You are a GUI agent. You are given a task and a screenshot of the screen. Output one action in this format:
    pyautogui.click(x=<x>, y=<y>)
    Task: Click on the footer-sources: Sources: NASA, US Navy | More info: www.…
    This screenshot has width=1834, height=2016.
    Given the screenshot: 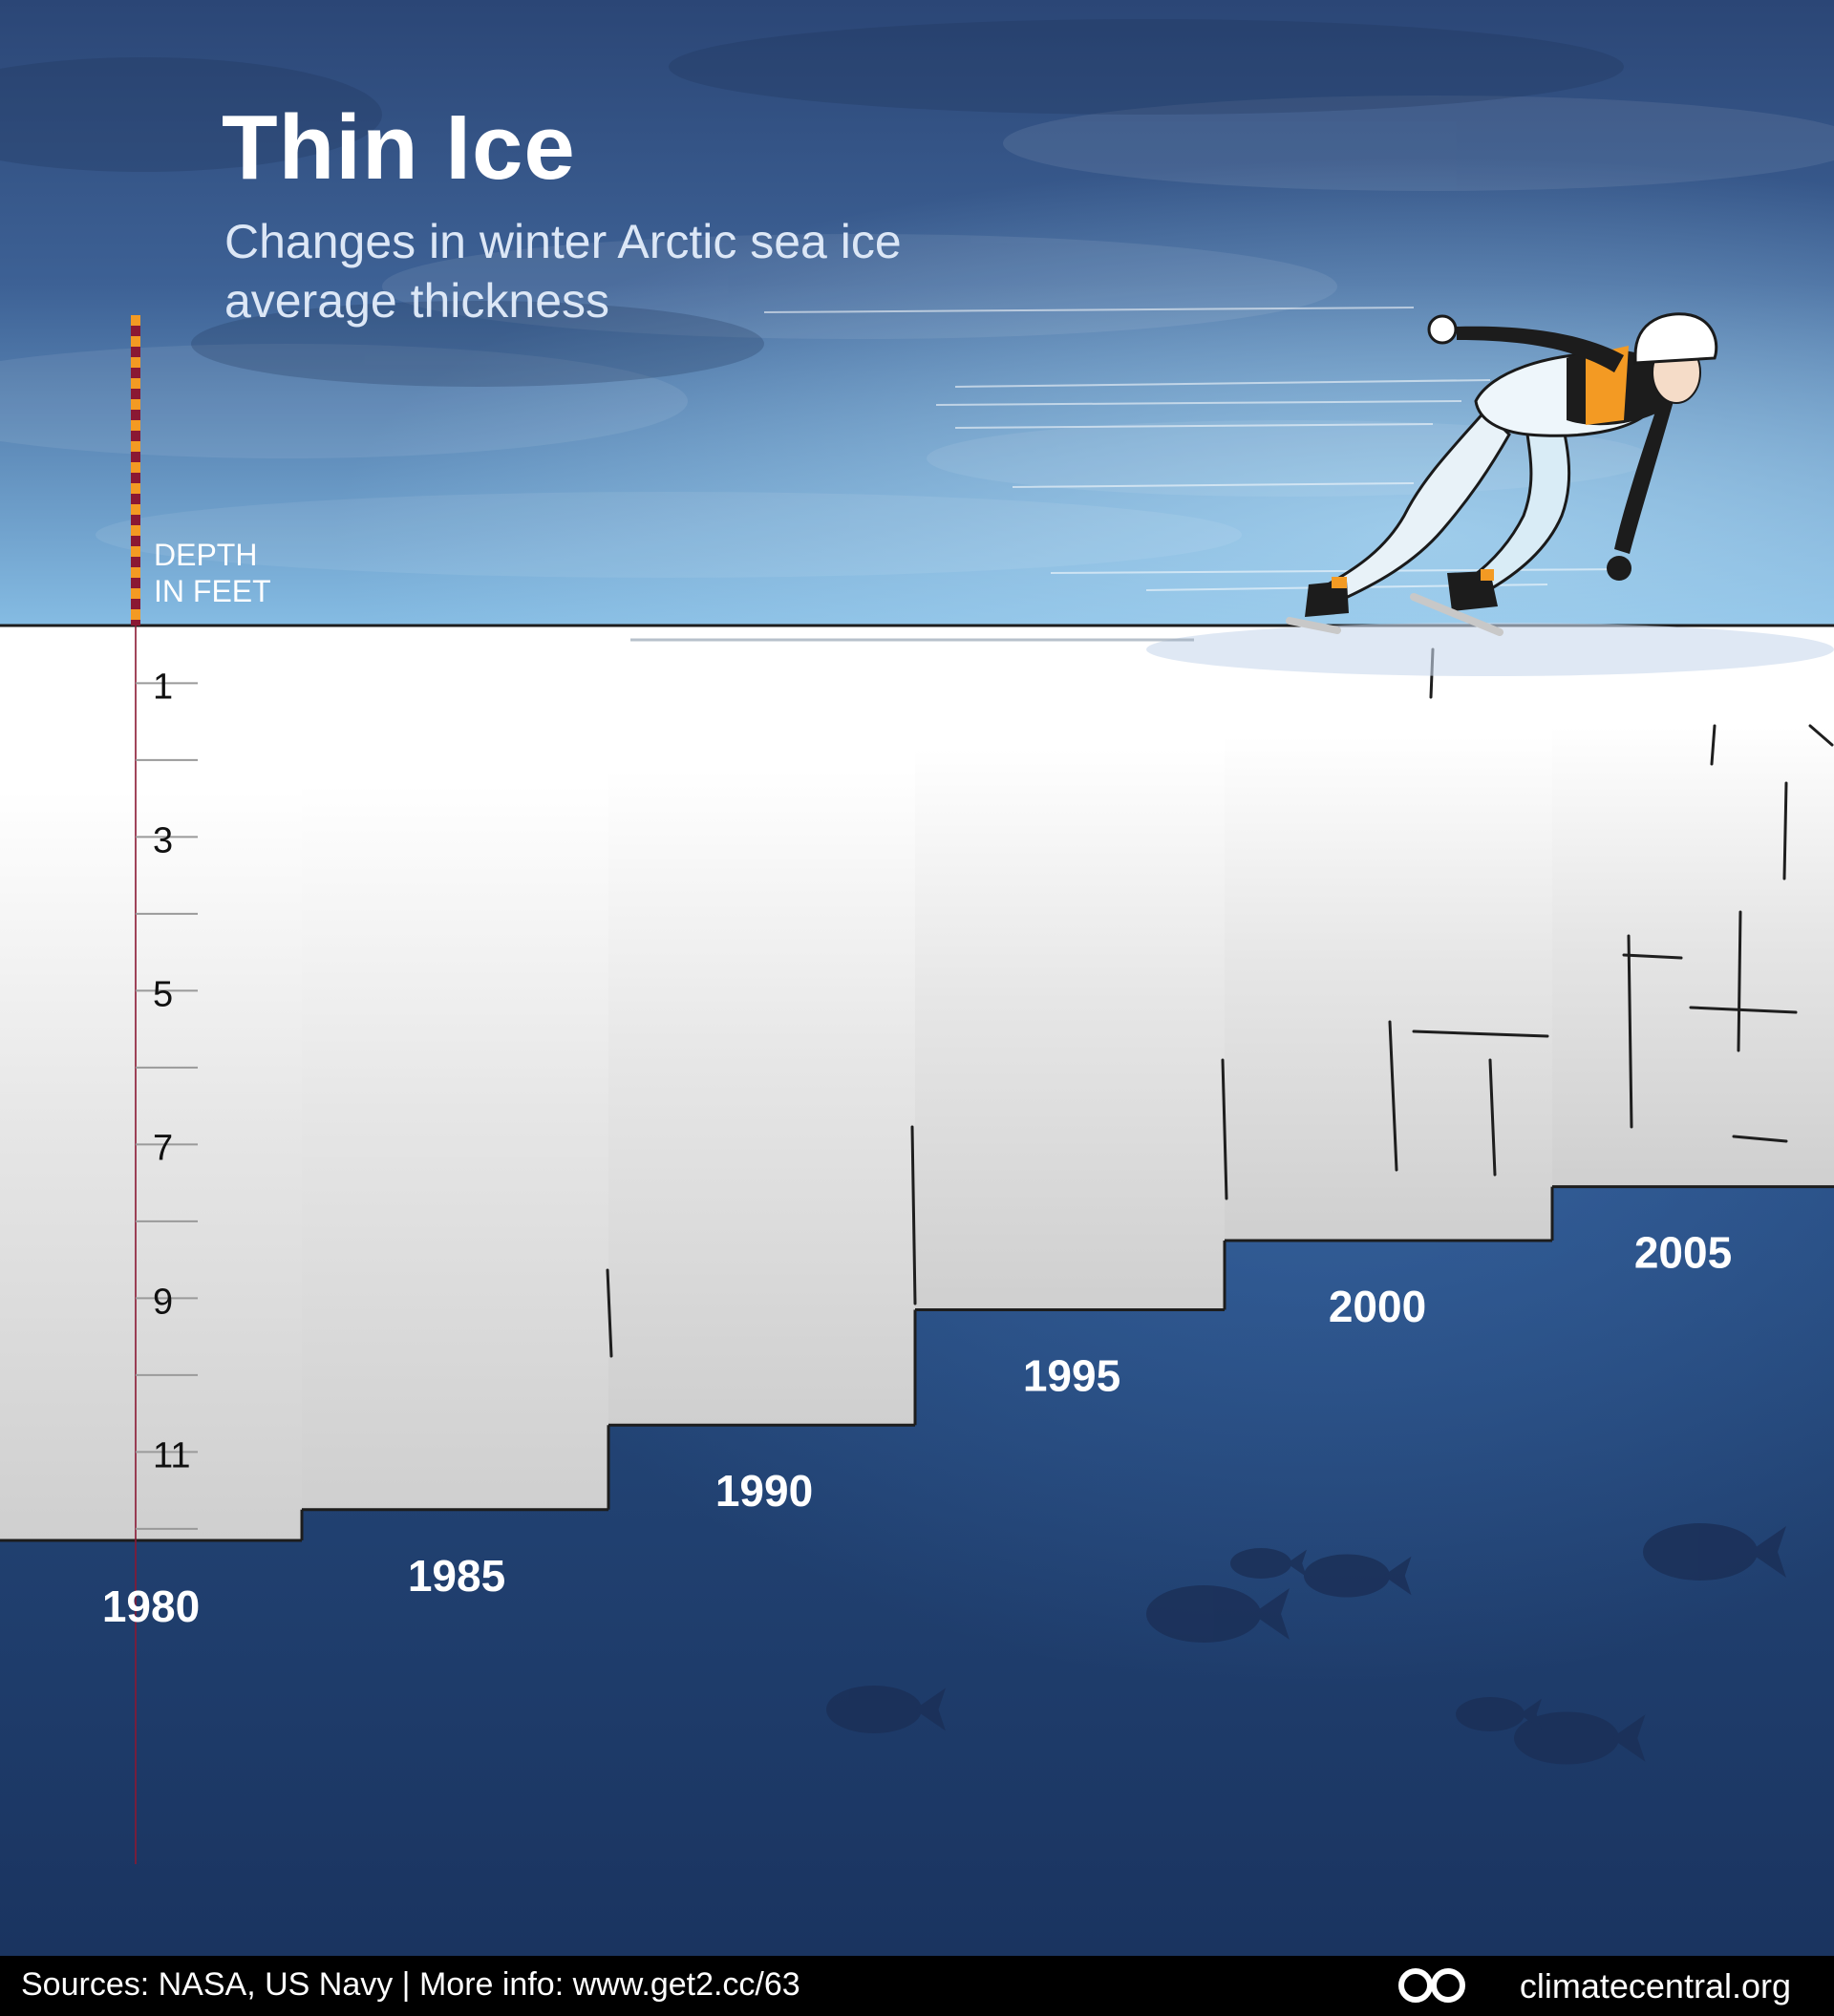 What is the action you would take?
    pyautogui.click(x=410, y=1984)
    